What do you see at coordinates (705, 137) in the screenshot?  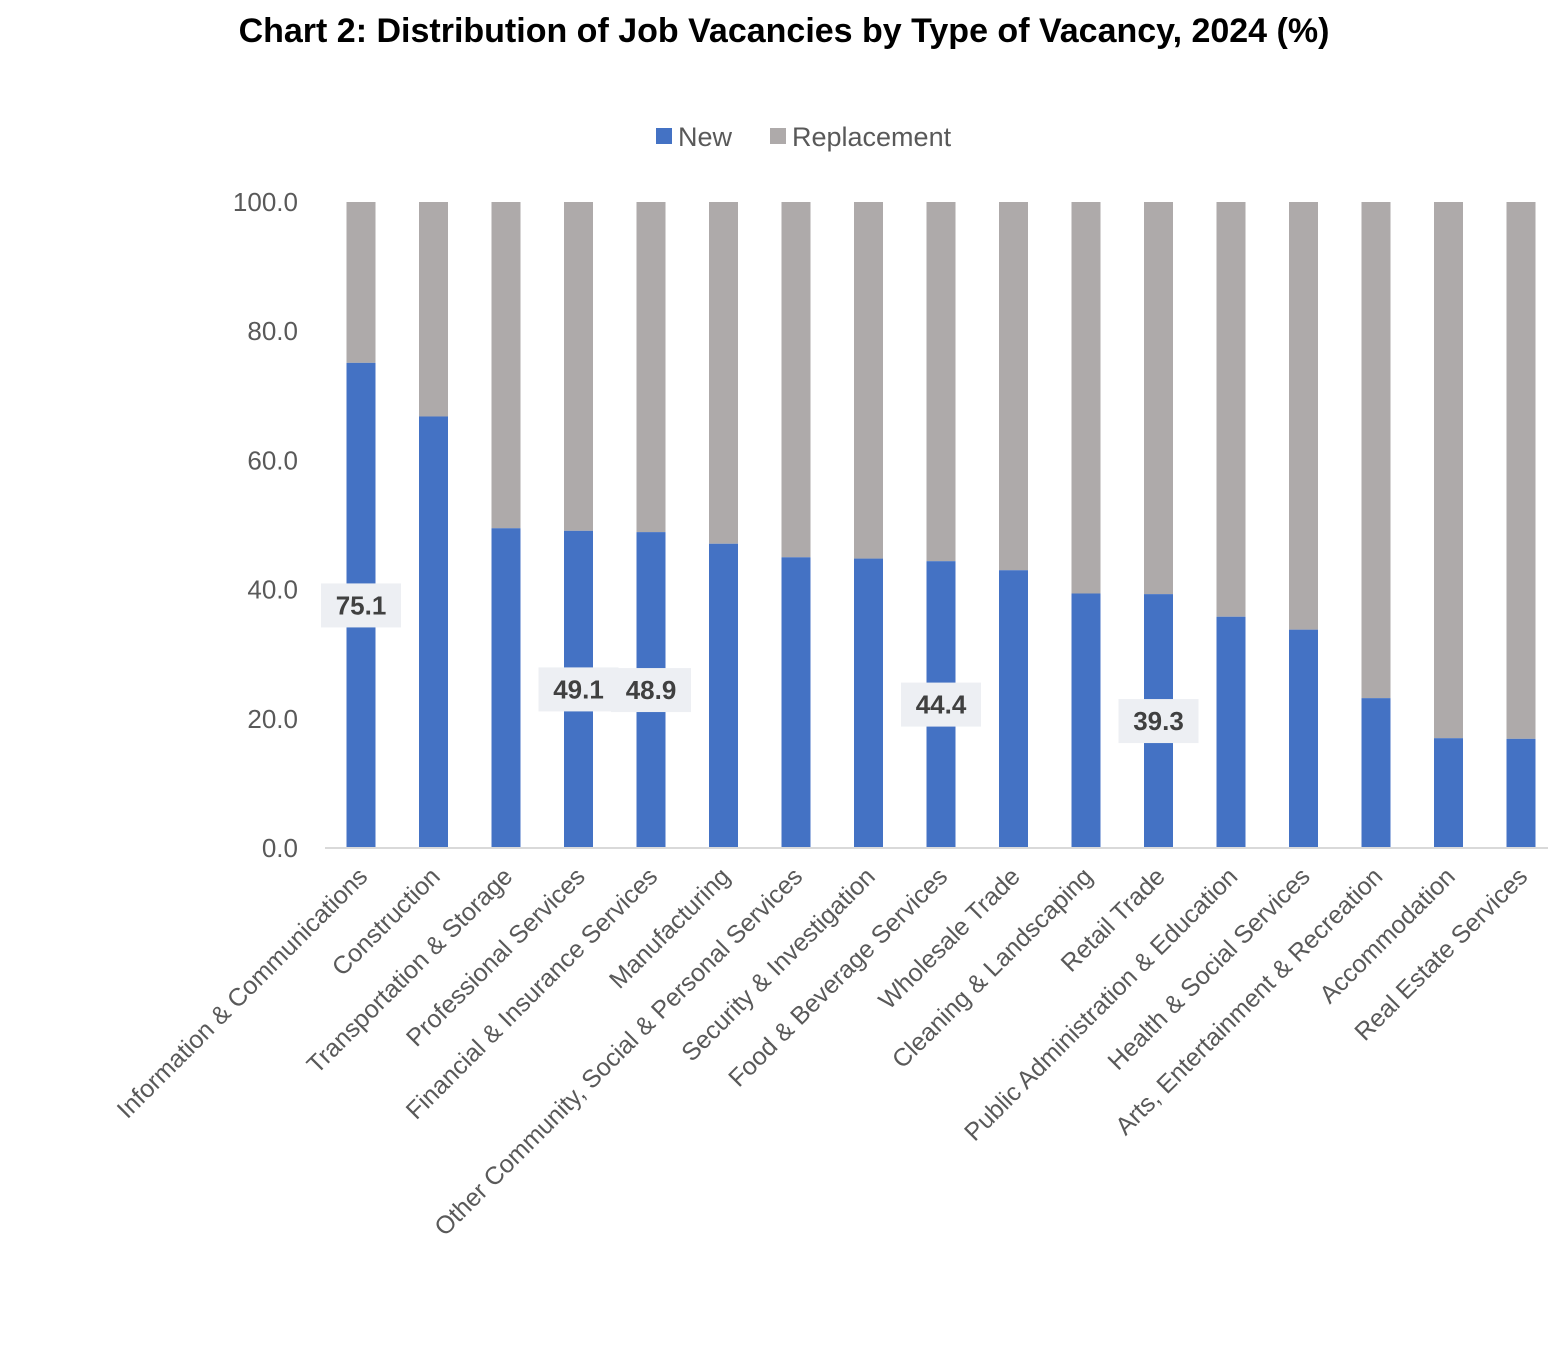 I see `legend-label: New` at bounding box center [705, 137].